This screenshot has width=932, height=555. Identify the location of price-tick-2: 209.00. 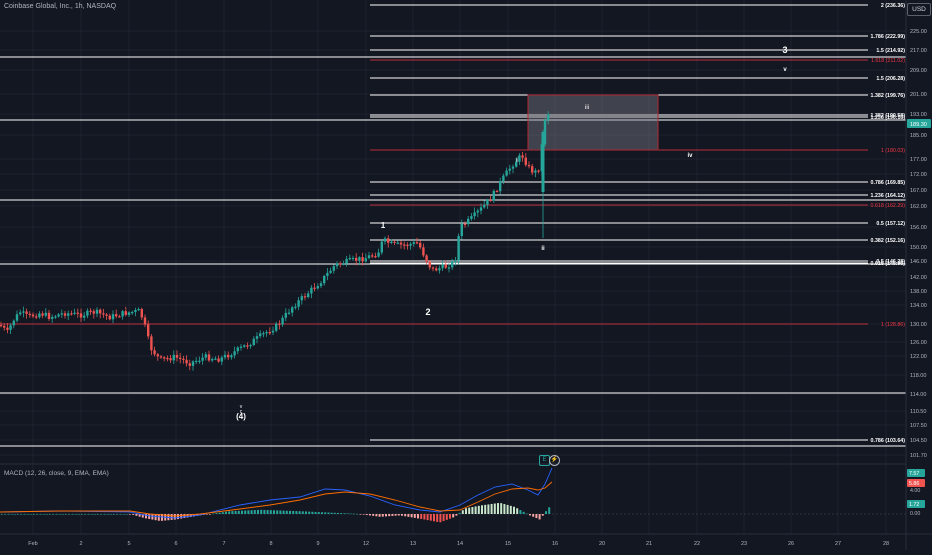
(918, 71).